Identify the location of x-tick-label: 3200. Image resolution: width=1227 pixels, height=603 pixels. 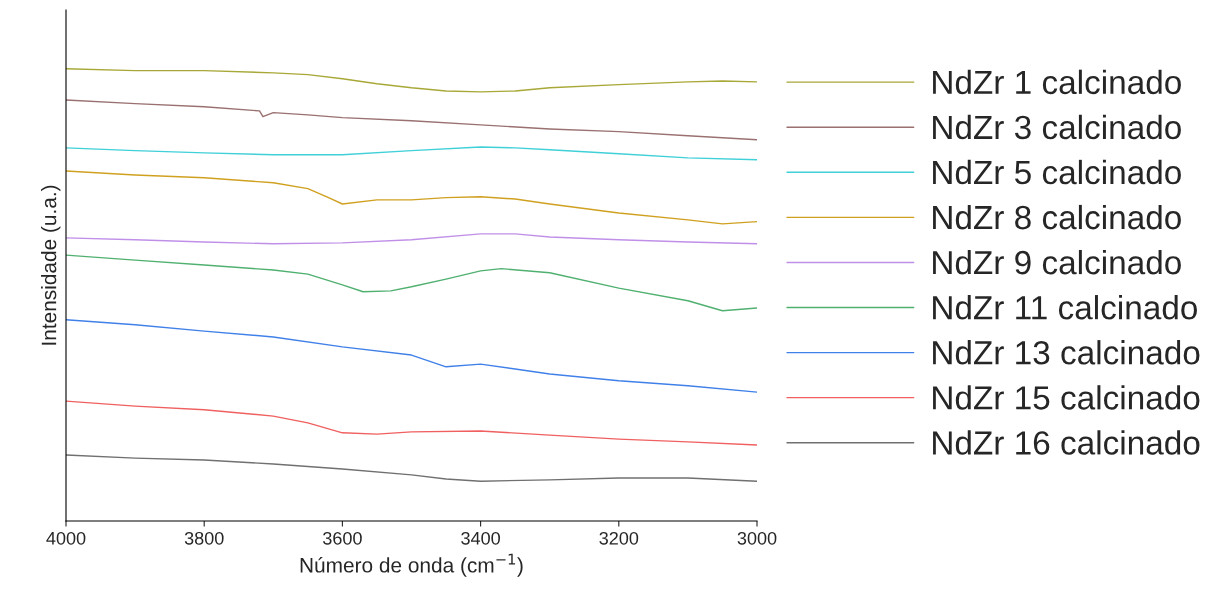
(619, 538).